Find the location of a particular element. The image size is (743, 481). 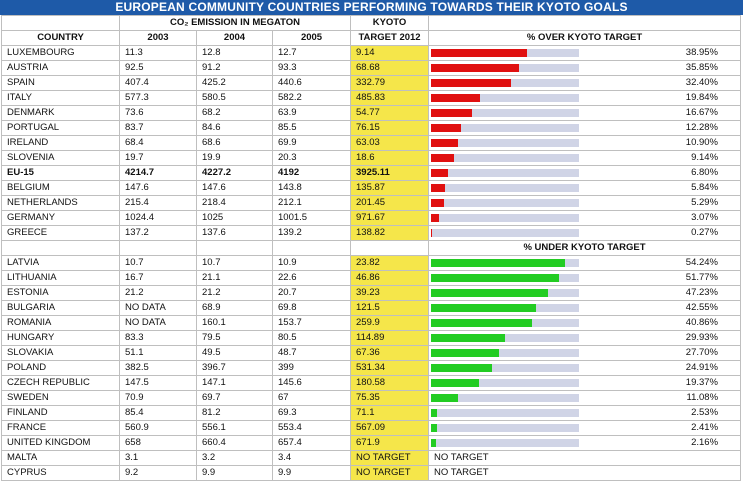

pct-bar-cell: 40.86% is located at coordinates (585, 323).